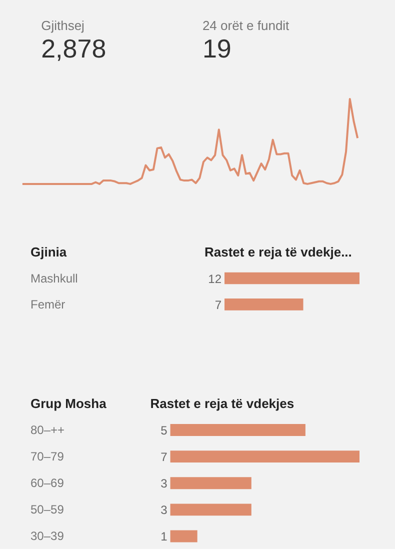 This screenshot has height=550, width=395. What do you see at coordinates (73, 49) in the screenshot?
I see `text: 2,878` at bounding box center [73, 49].